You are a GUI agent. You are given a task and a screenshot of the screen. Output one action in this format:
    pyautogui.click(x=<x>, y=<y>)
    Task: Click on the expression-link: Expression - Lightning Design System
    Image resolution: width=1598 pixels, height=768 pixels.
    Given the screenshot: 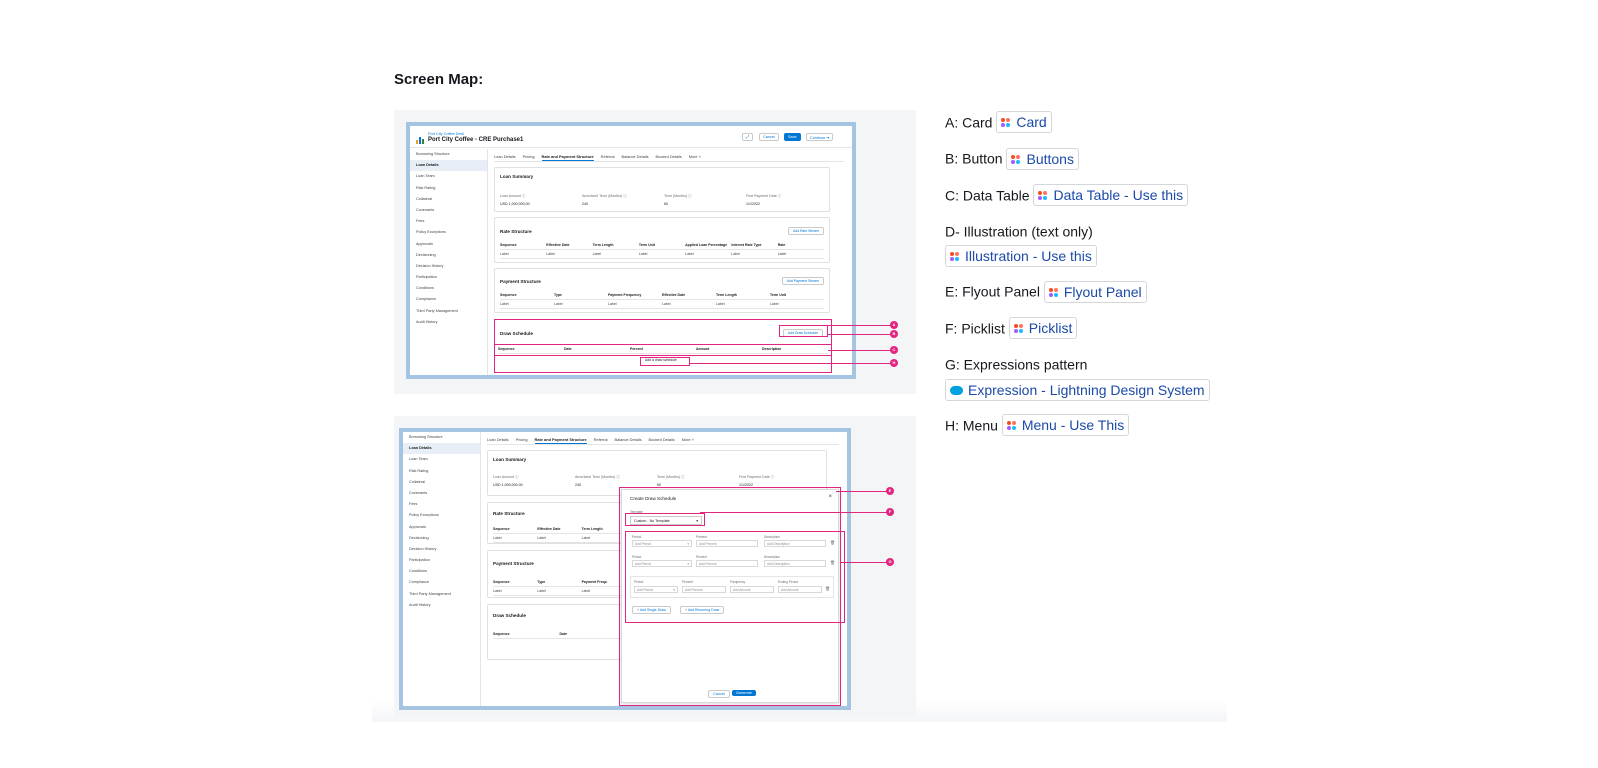 What is the action you would take?
    pyautogui.click(x=1077, y=389)
    